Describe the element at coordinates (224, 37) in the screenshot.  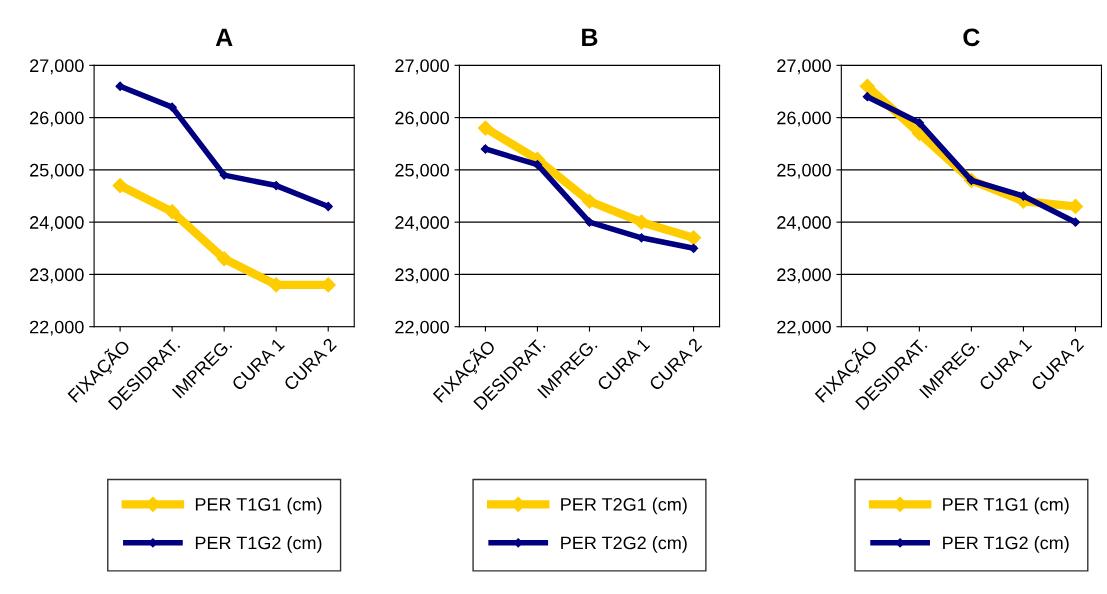
I see `chart-title: A` at that location.